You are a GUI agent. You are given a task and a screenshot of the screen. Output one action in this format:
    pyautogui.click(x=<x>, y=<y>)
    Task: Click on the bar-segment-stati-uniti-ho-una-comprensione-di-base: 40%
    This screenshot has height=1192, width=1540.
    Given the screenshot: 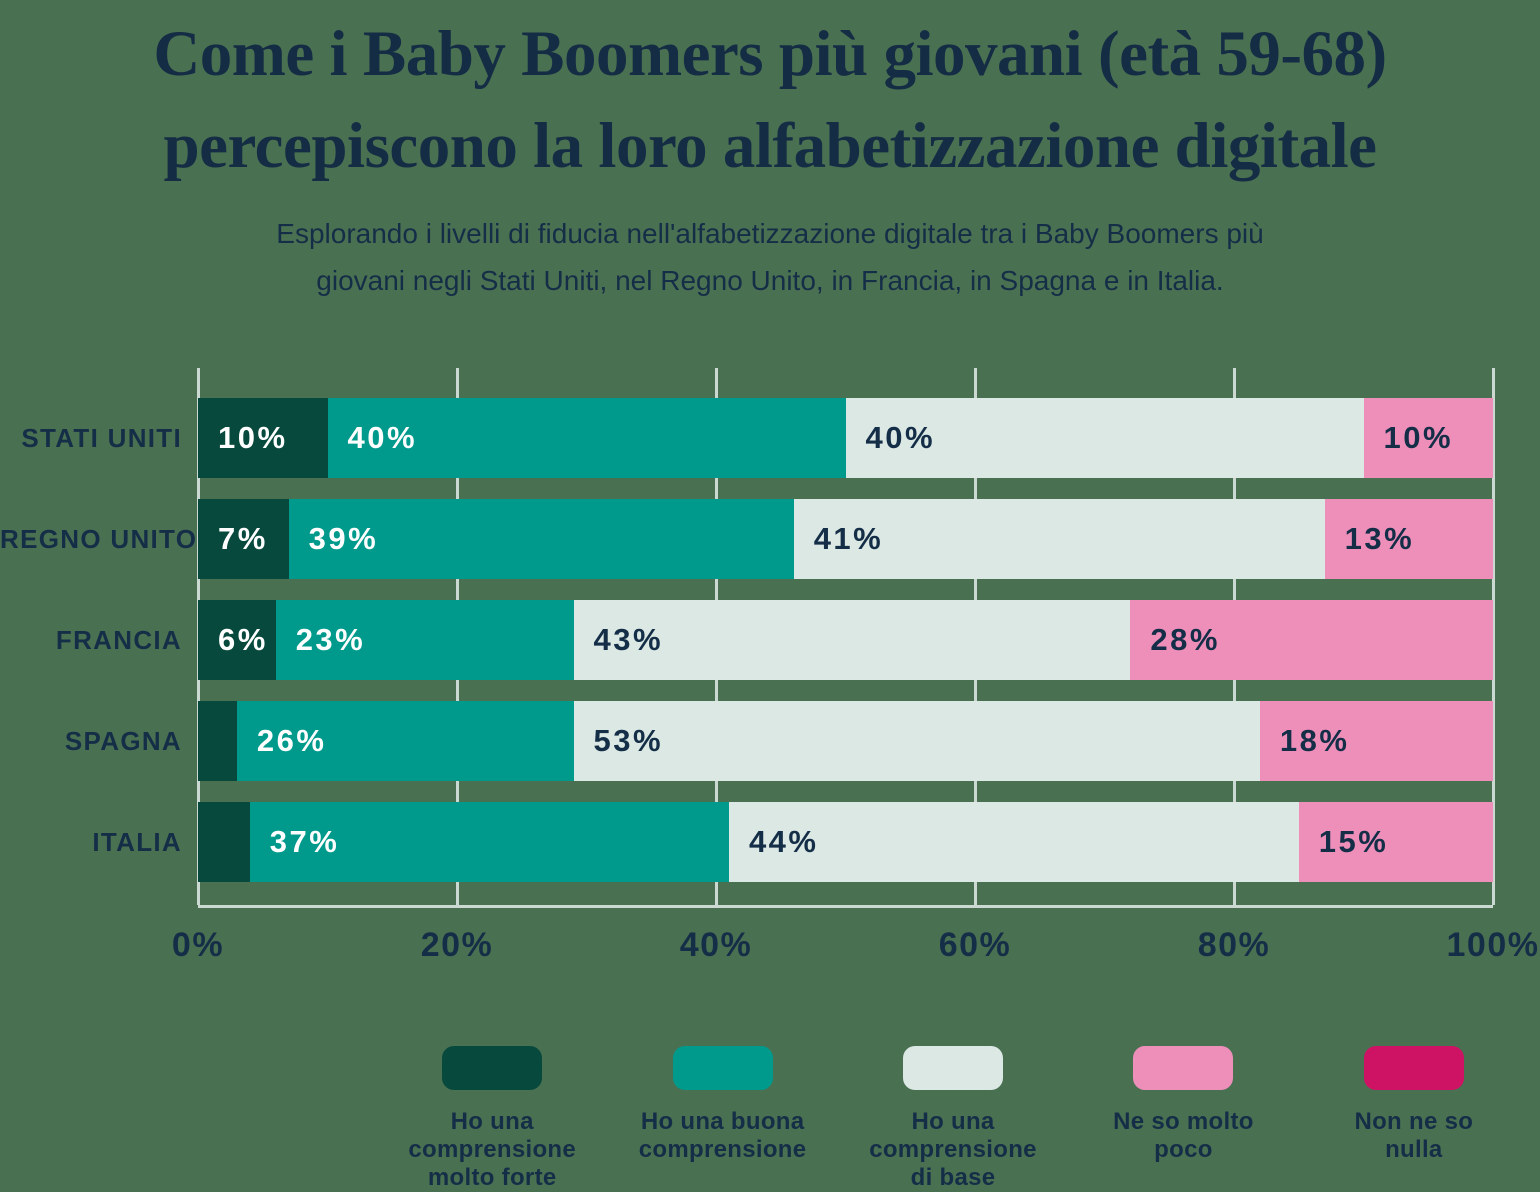 What is the action you would take?
    pyautogui.click(x=1104, y=438)
    